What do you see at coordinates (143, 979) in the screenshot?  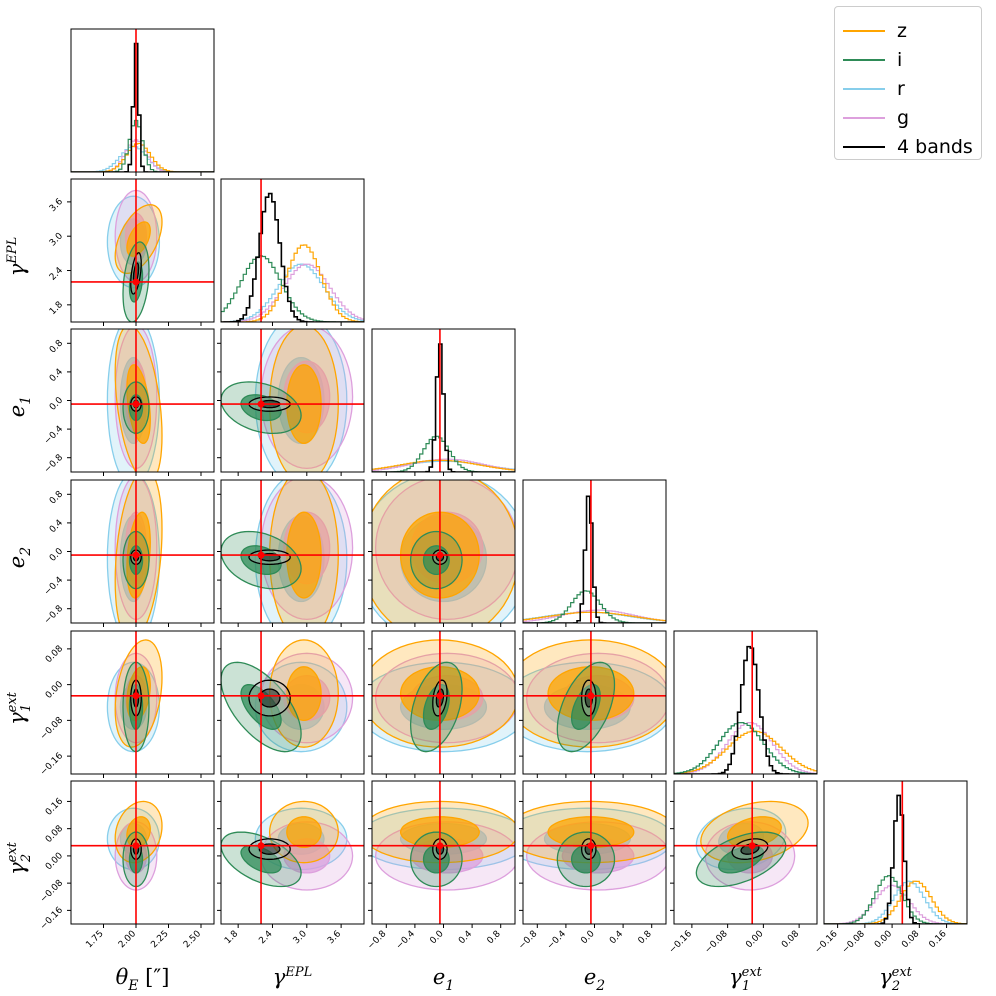 I see `x-axis-label-thetaE: θE [″]` at bounding box center [143, 979].